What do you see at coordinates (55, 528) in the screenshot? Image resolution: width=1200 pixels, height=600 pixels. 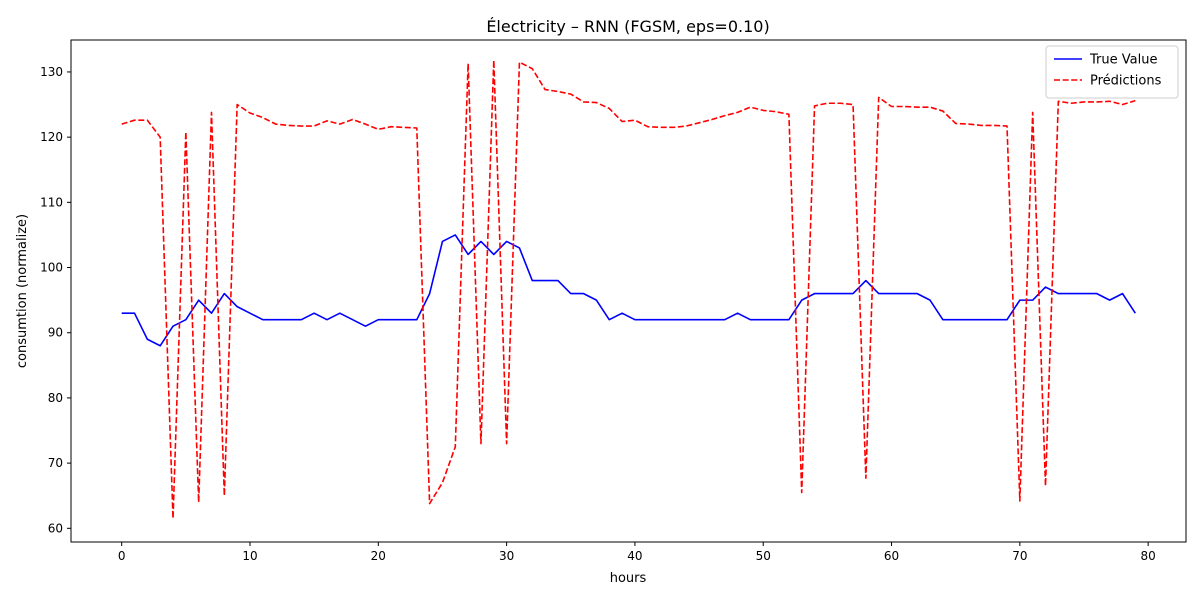 I see `y-tick-label: 60` at bounding box center [55, 528].